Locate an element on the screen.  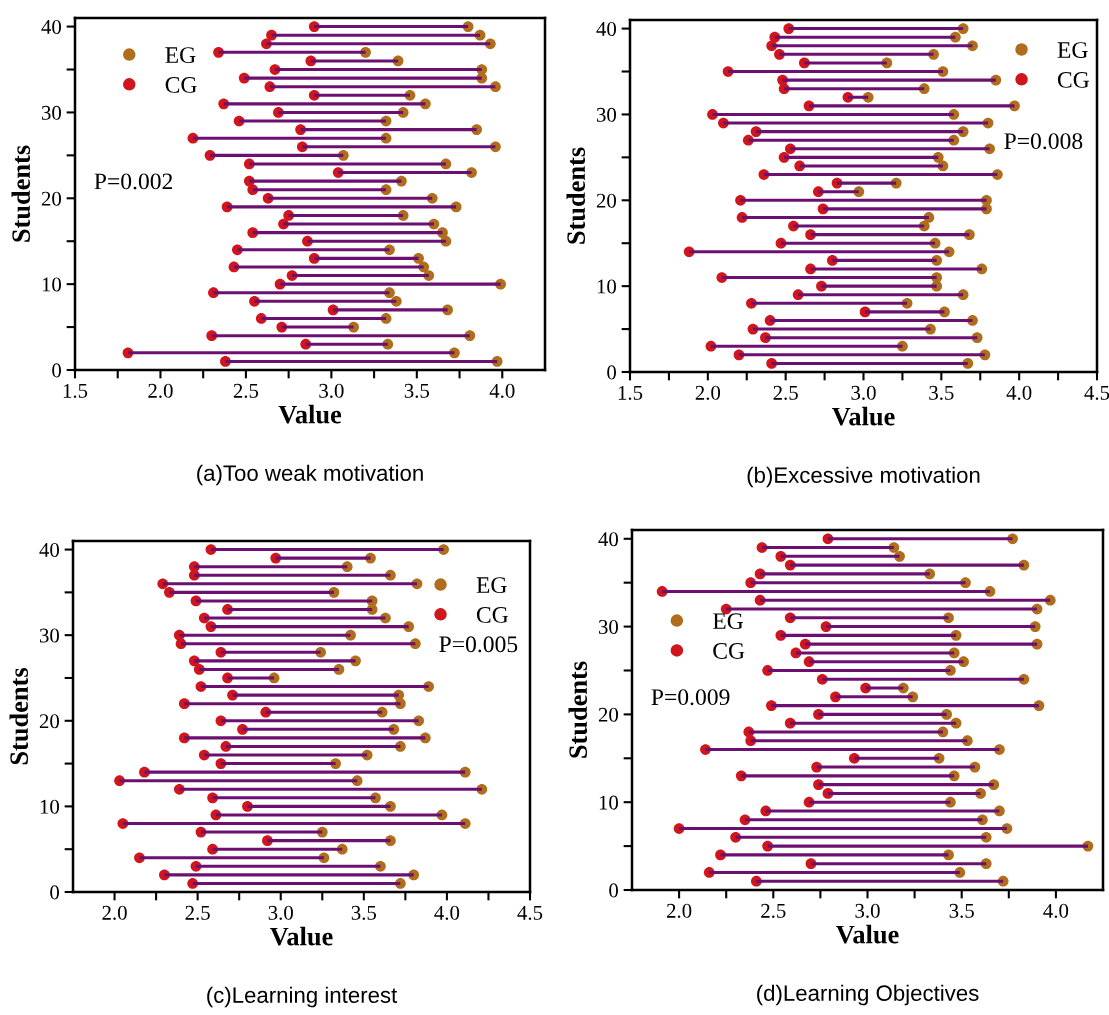
text: (d)Learning Objectives is located at coordinates (868, 995).